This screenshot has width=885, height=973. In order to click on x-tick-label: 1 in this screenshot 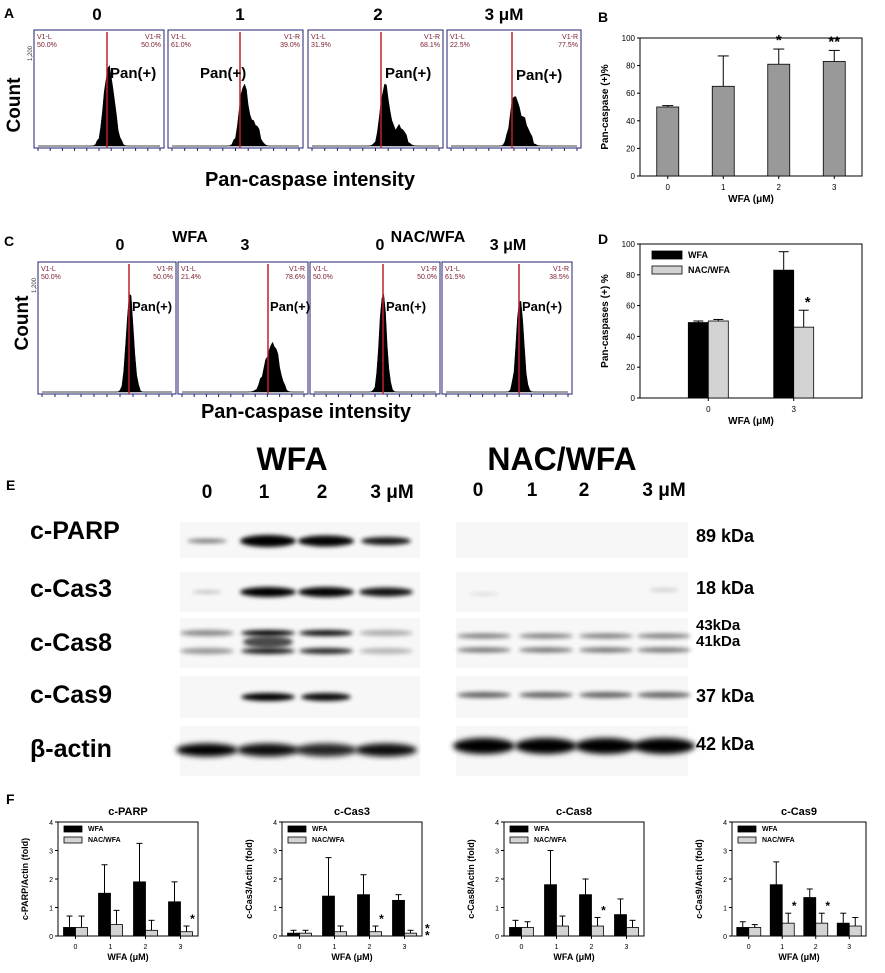, I will do `click(557, 947)`.